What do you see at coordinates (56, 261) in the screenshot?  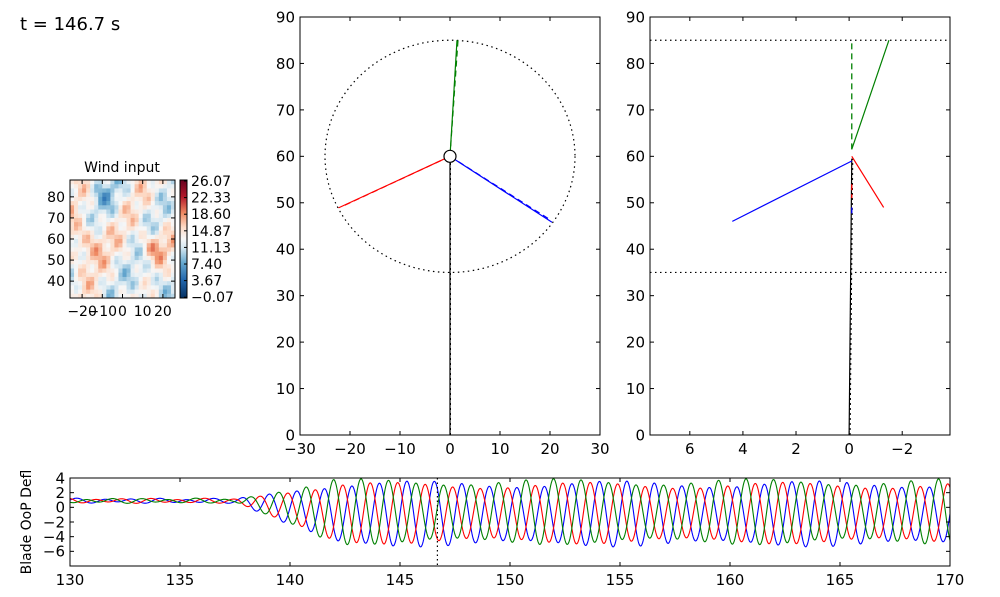 I see `wind-ytick-label: 50` at bounding box center [56, 261].